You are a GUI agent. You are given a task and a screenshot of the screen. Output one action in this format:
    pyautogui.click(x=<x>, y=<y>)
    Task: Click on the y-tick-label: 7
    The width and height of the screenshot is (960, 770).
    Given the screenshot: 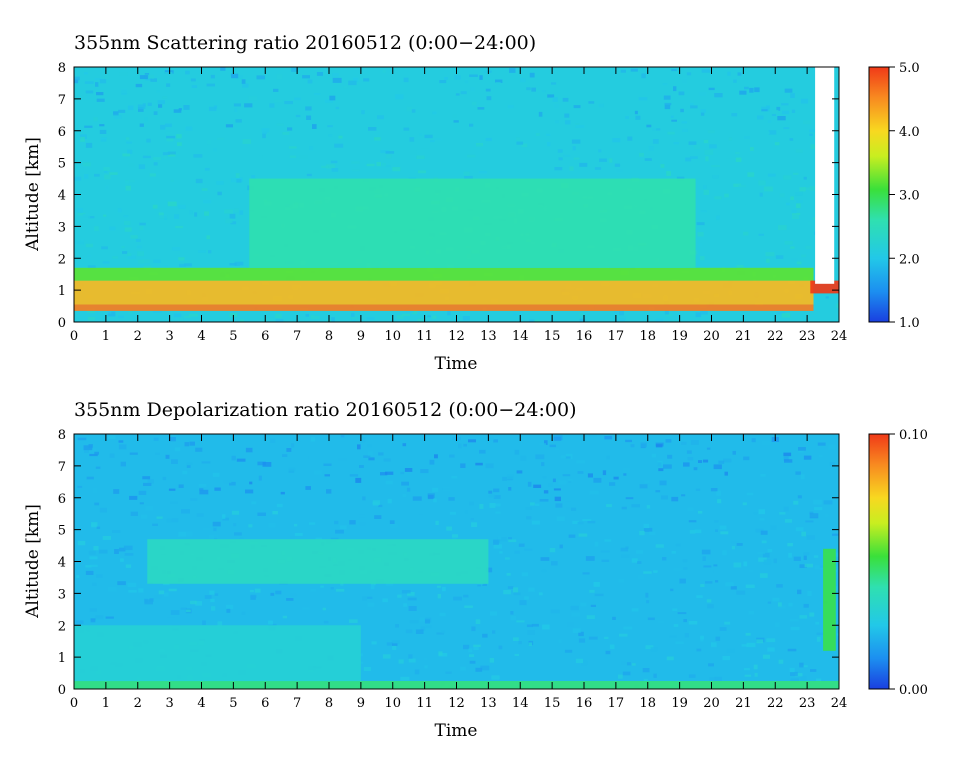 What is the action you would take?
    pyautogui.click(x=62, y=100)
    